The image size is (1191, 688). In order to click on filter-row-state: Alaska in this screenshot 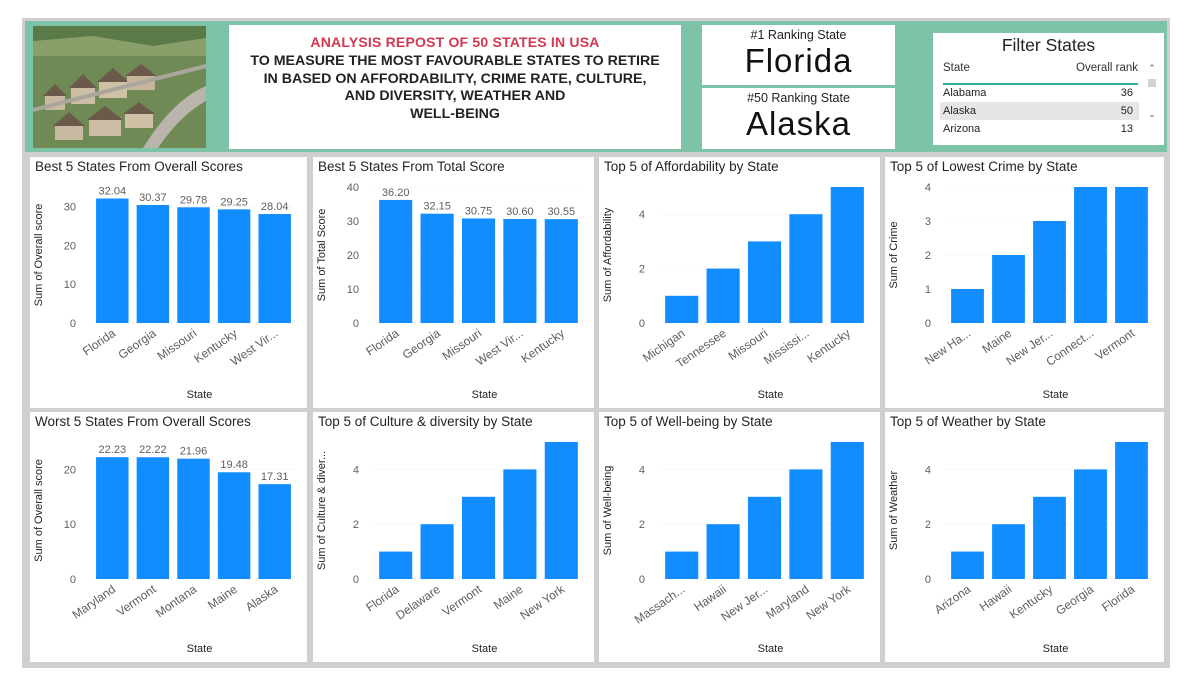, I will do `click(960, 111)`.